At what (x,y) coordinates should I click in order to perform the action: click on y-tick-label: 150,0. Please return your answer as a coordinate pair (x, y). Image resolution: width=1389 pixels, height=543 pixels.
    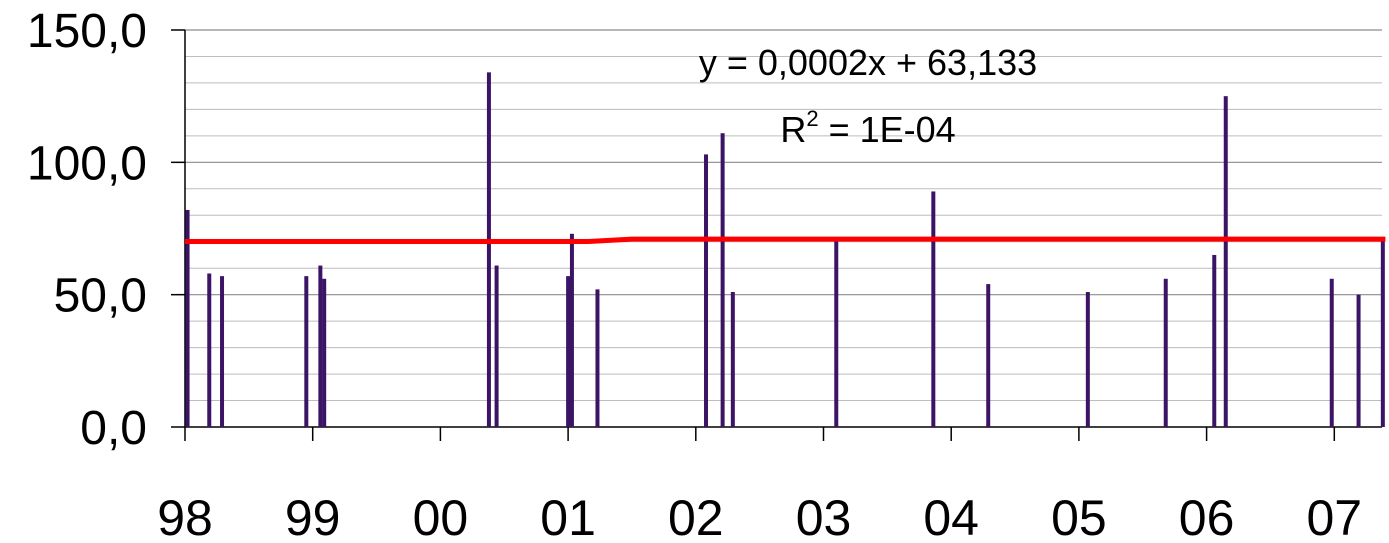
    Looking at the image, I should click on (87, 31).